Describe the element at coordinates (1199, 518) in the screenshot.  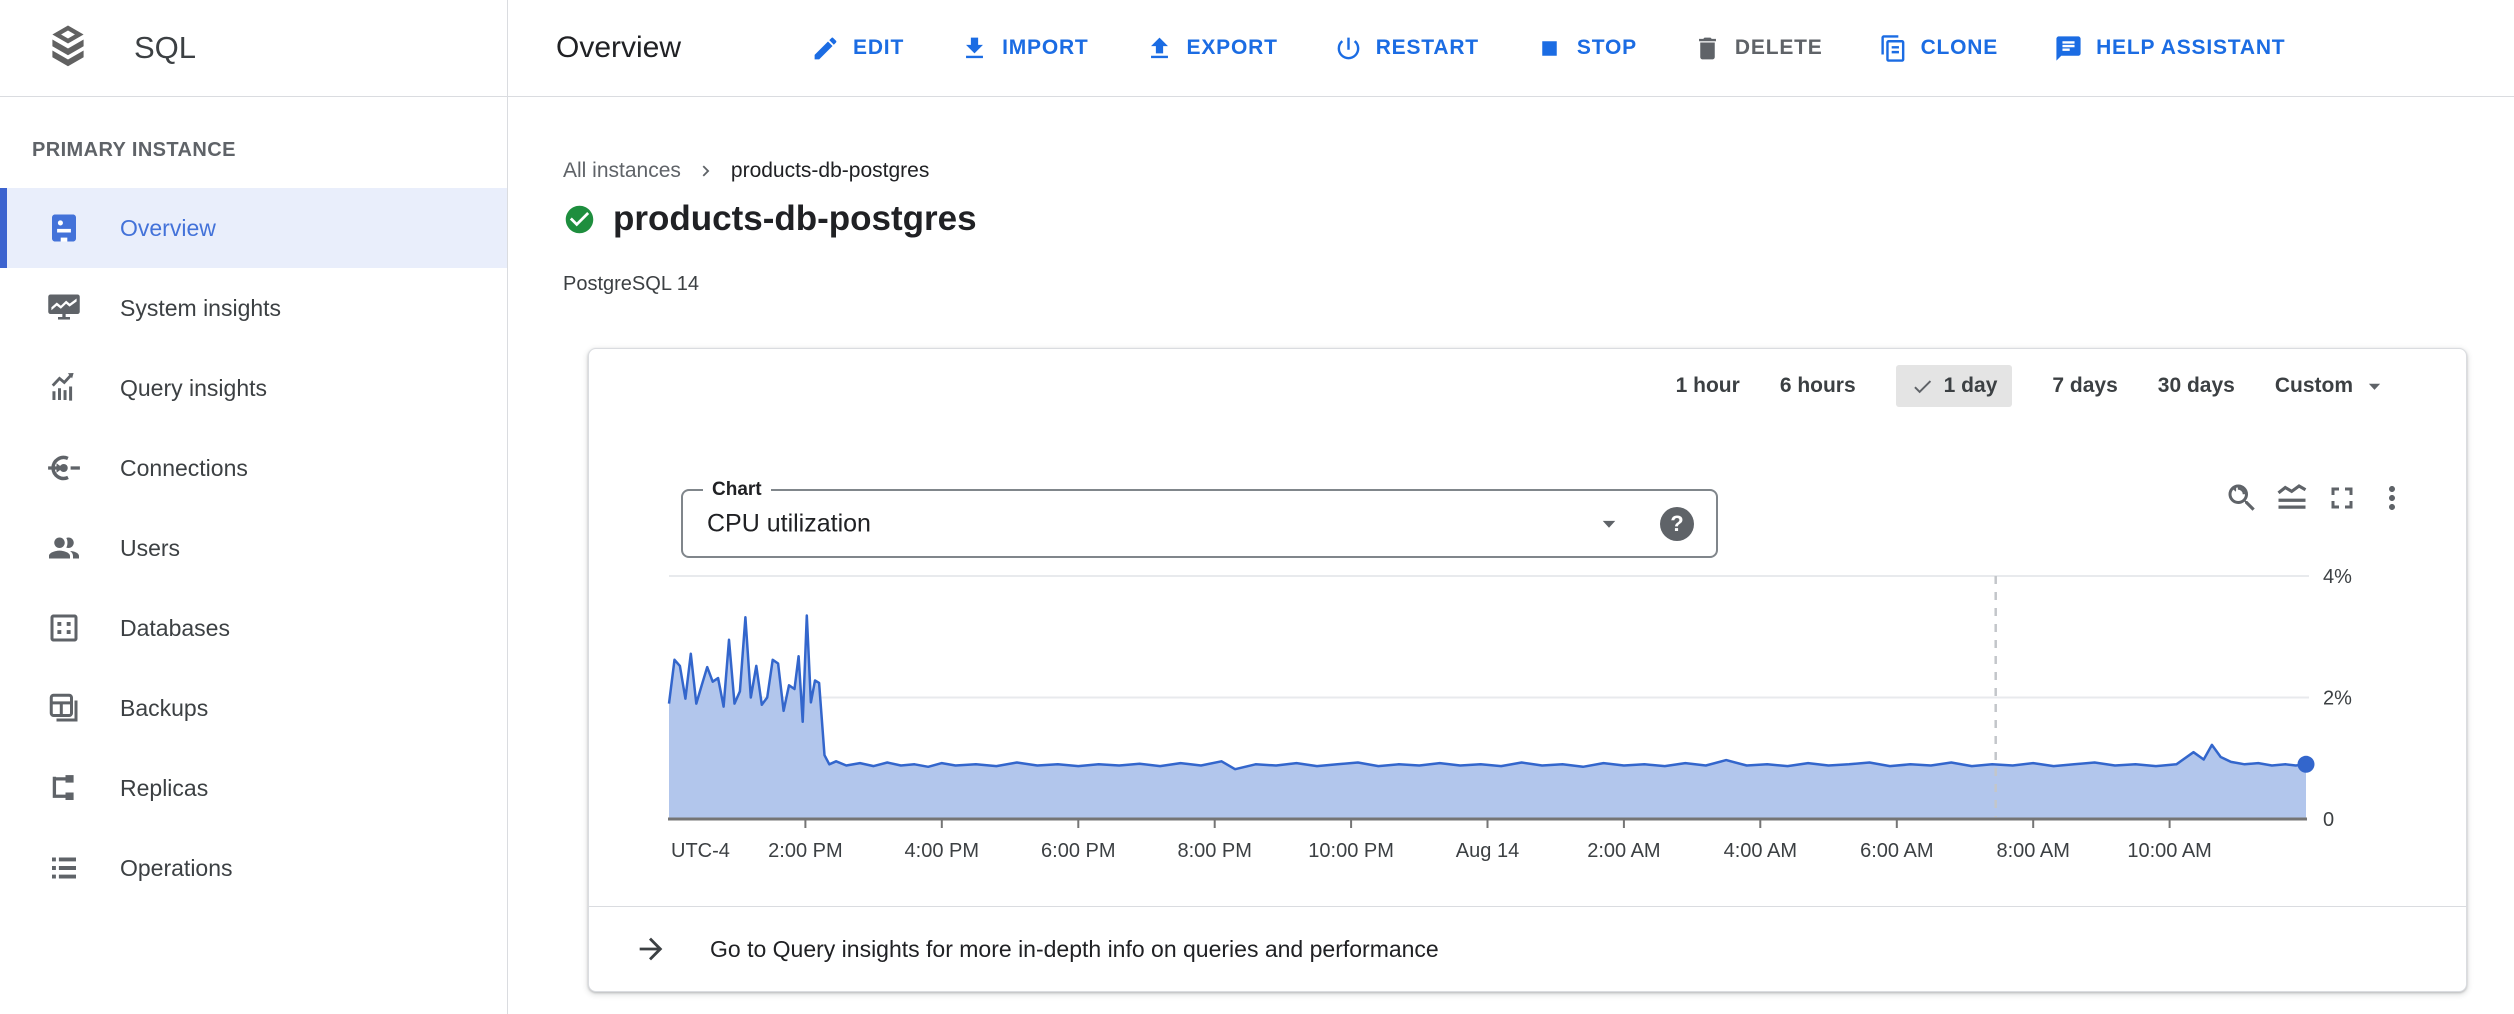
I see `chart-metric-select: Chart CPU utilization ?` at that location.